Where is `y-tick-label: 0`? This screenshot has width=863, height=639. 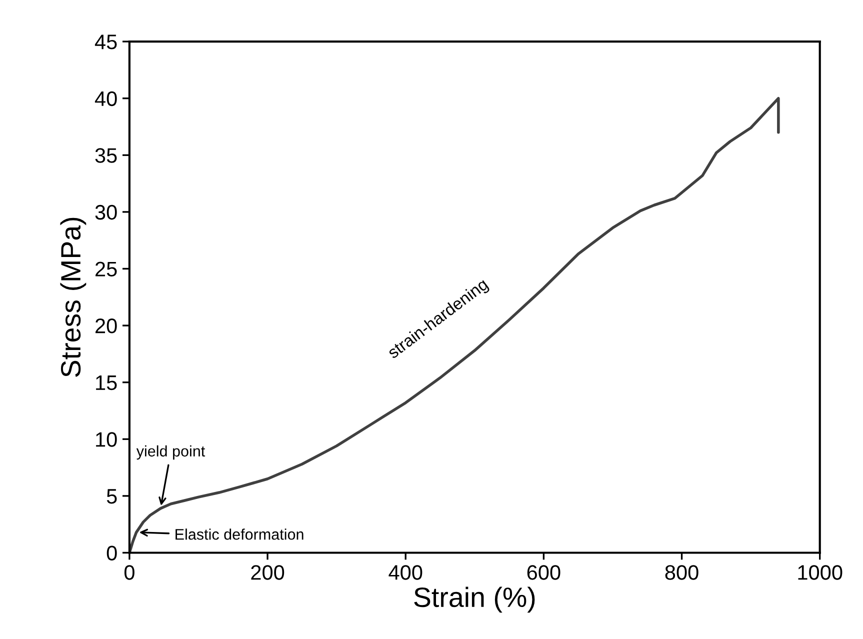
y-tick-label: 0 is located at coordinates (111, 553).